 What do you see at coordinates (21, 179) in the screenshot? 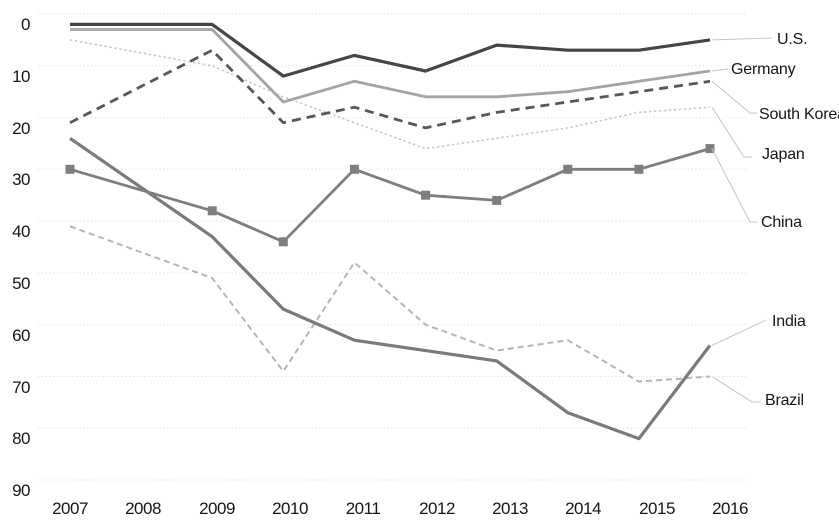
I see `y-tick-label: 30` at bounding box center [21, 179].